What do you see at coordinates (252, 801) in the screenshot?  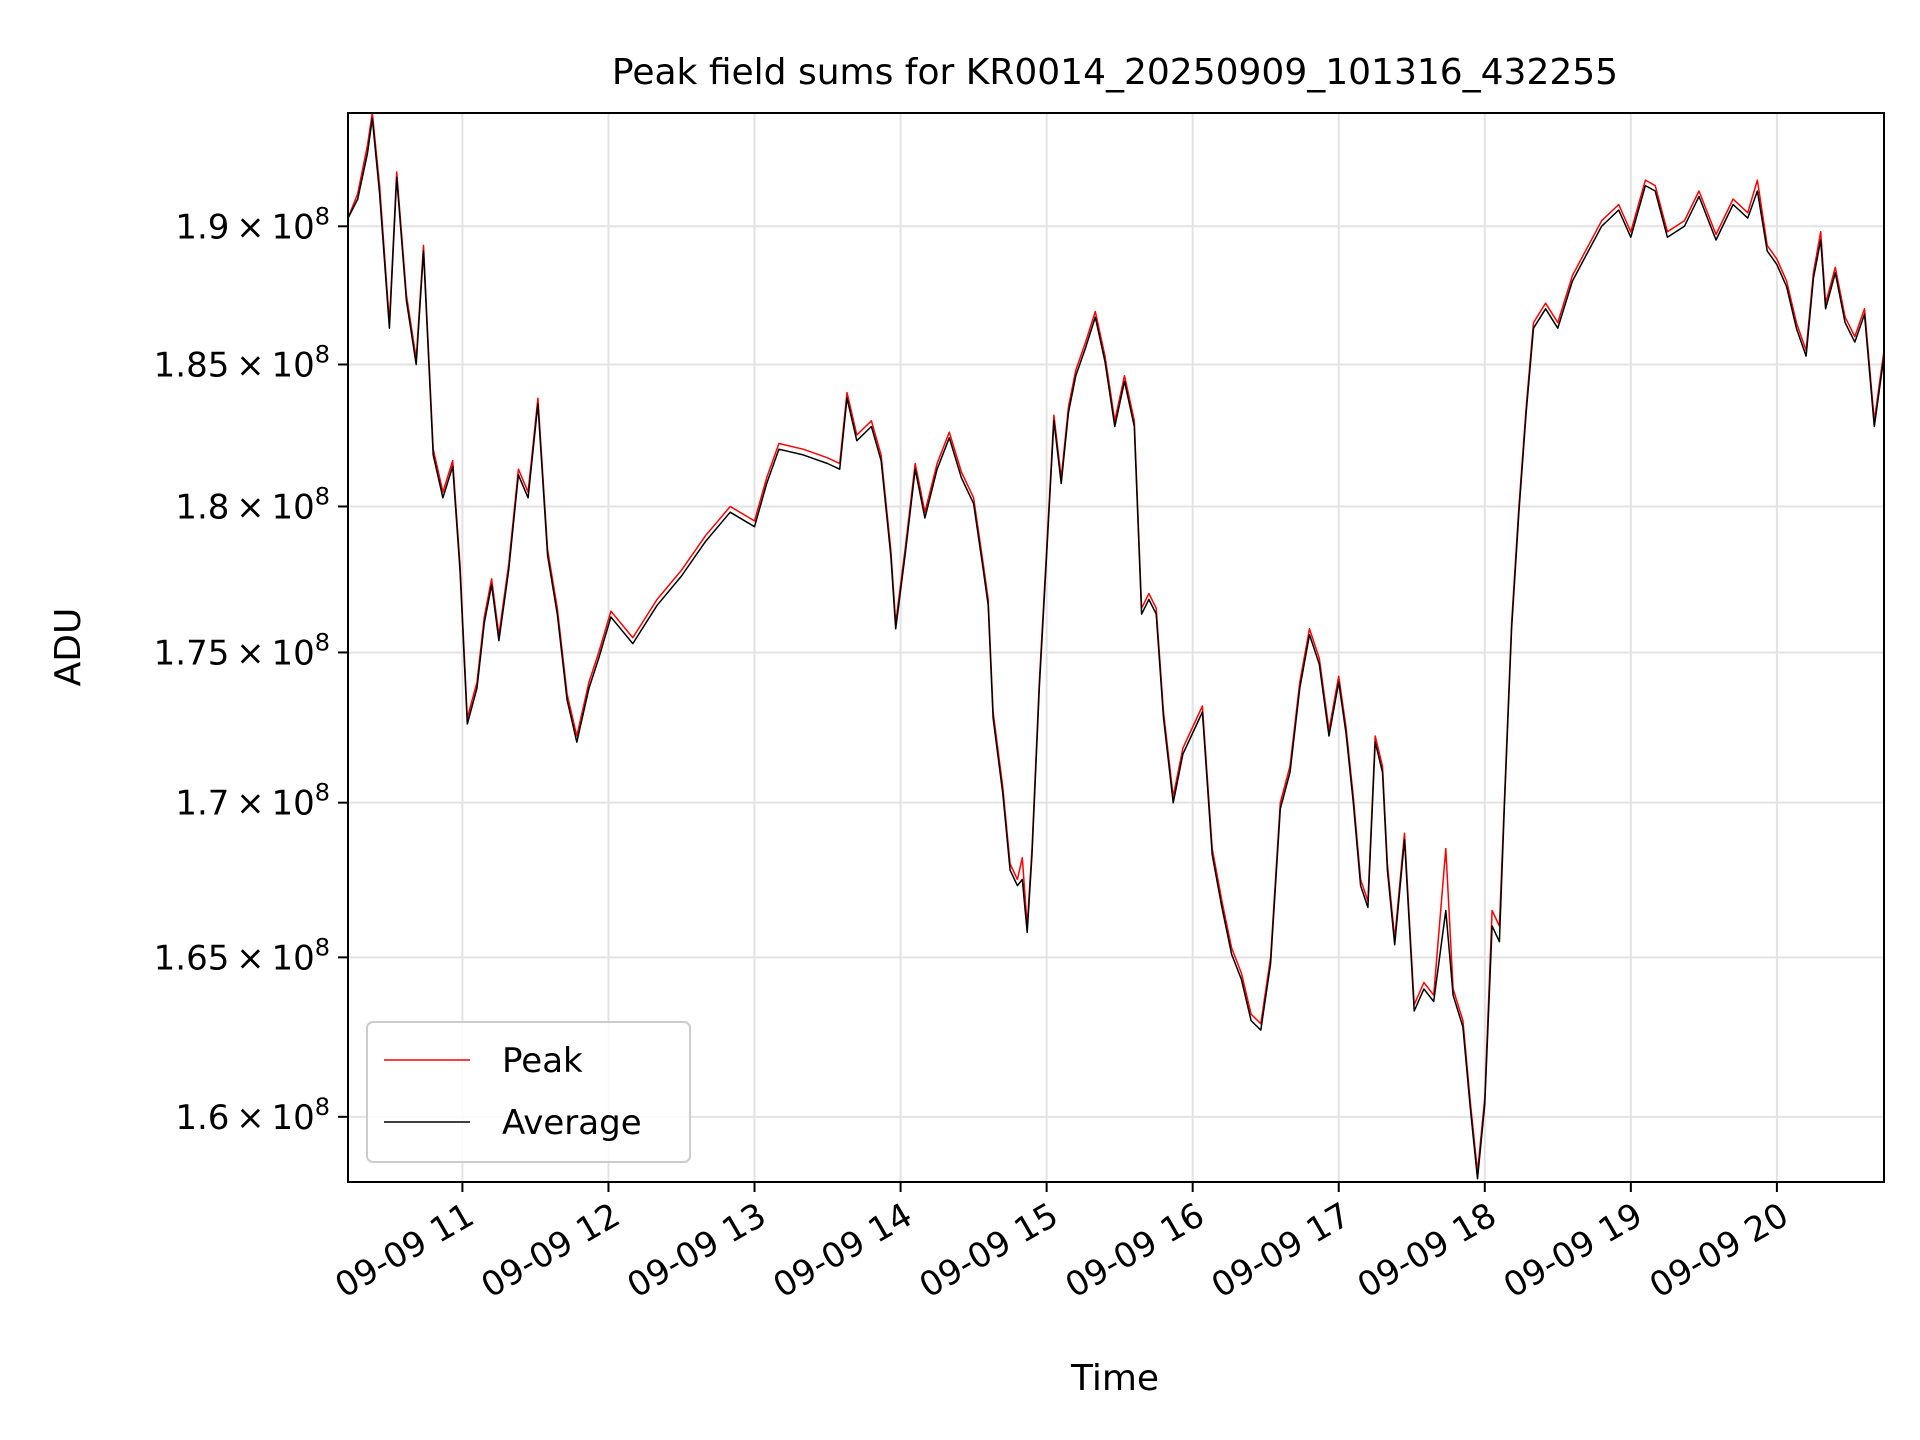 I see `y-tick-label: 1.7 × 108` at bounding box center [252, 801].